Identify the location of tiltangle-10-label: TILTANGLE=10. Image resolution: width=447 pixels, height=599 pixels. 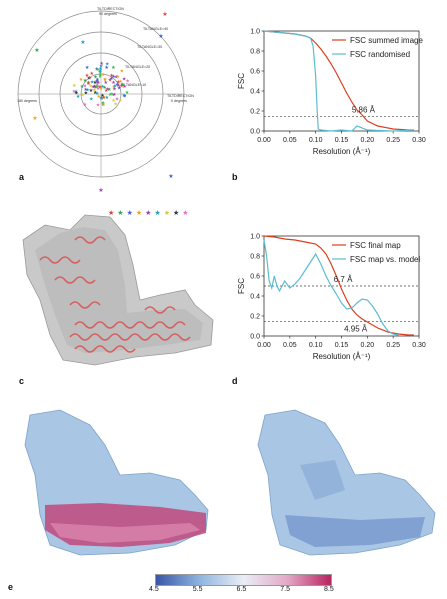
(133, 85).